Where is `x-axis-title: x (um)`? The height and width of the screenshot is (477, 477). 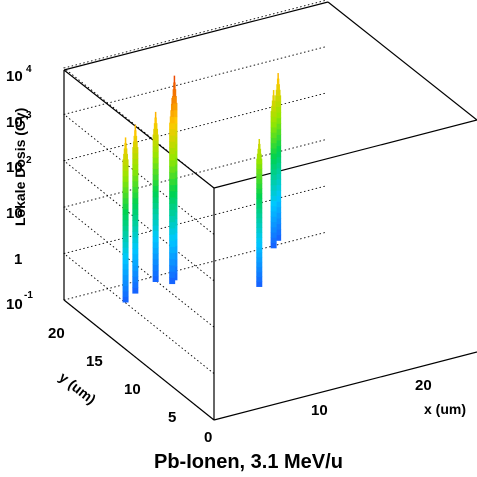 x-axis-title: x (um) is located at coordinates (445, 409).